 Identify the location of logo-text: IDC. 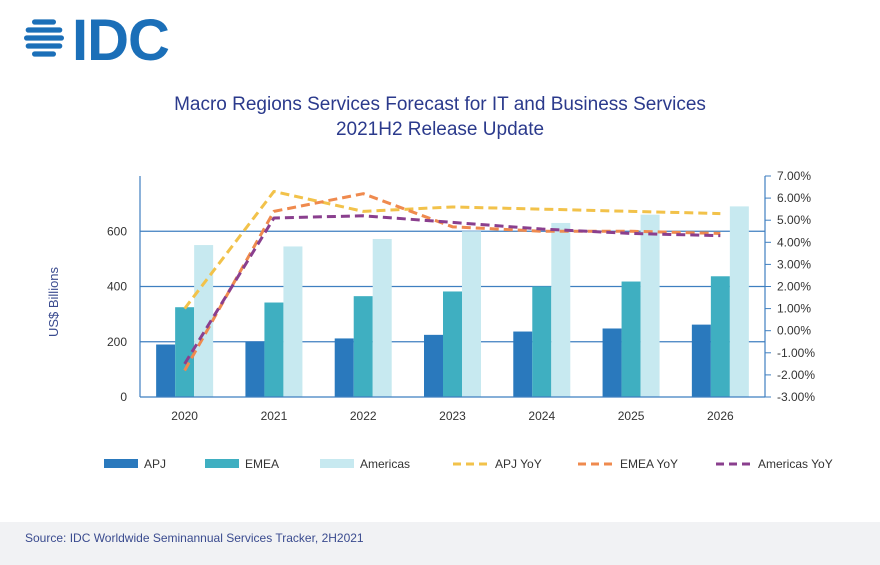
(120, 40).